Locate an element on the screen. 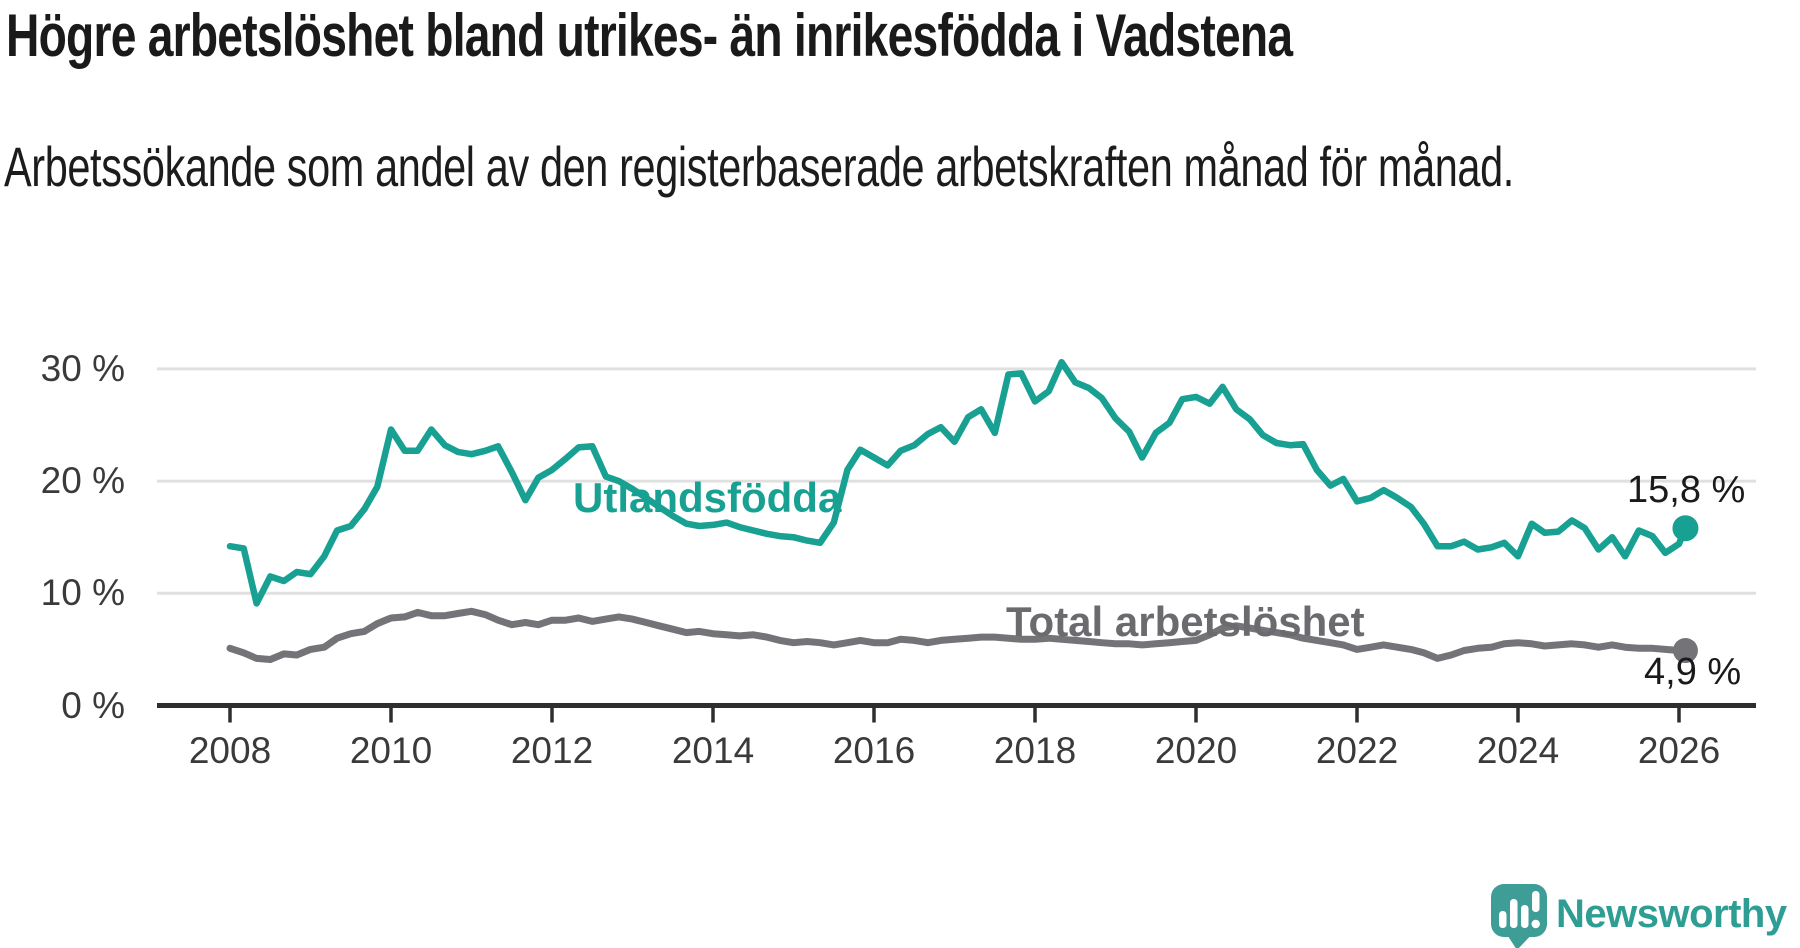 The image size is (1800, 948). y-tick-label-20: 20 % is located at coordinates (82, 481).